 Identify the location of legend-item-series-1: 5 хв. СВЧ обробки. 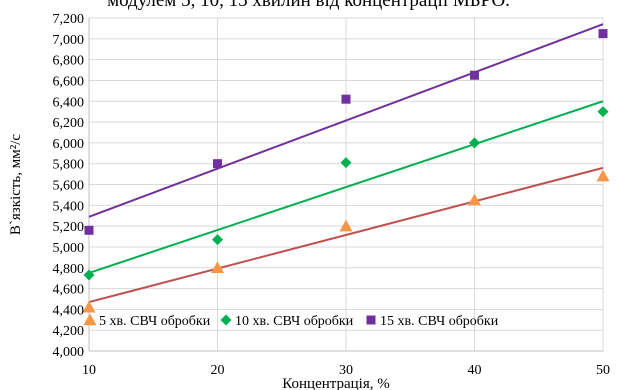
(147, 321).